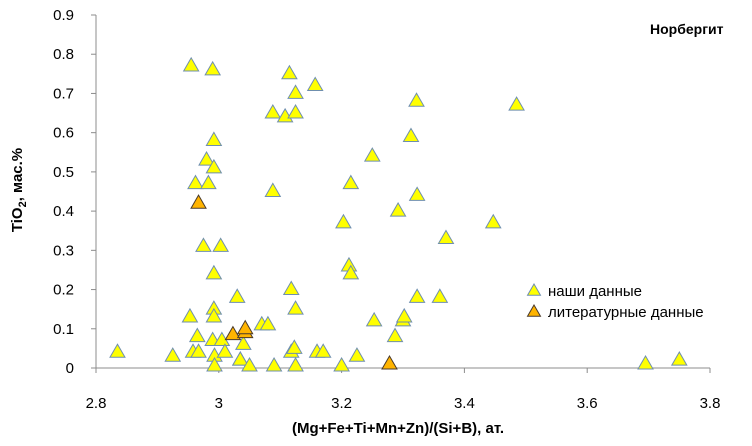 This screenshot has height=446, width=752. I want to click on x-tick-label: 3.2, so click(341, 403).